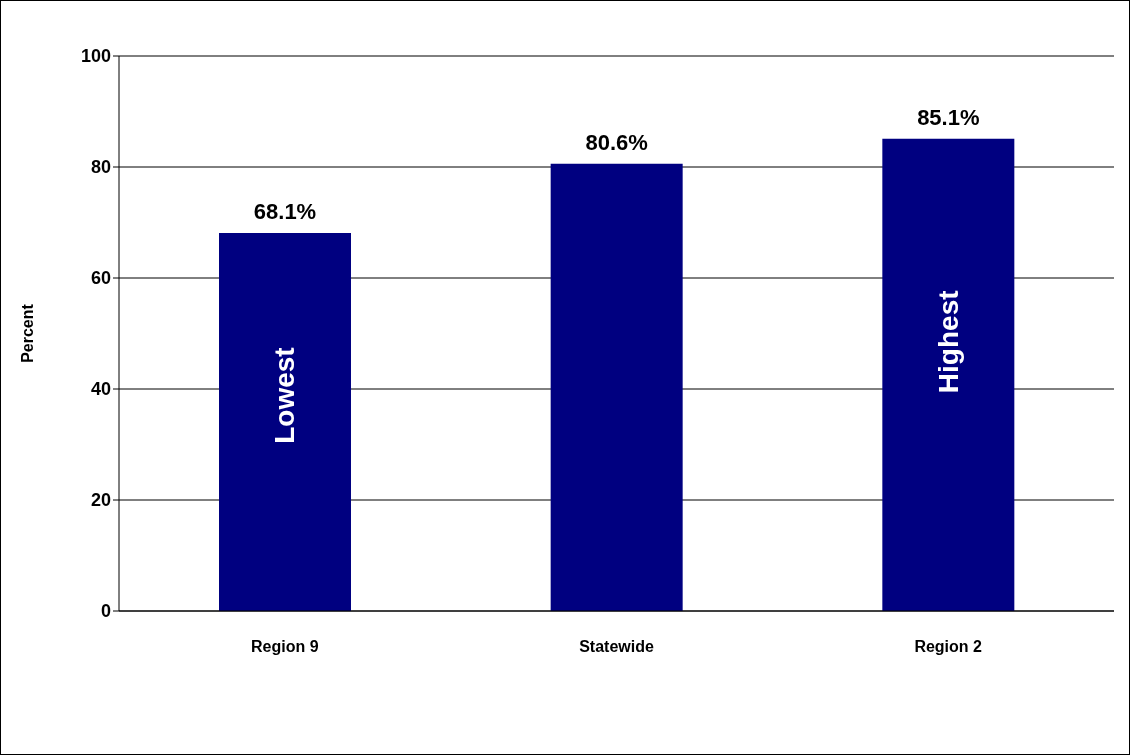 This screenshot has width=1130, height=755. I want to click on annotation: Highest, so click(948, 342).